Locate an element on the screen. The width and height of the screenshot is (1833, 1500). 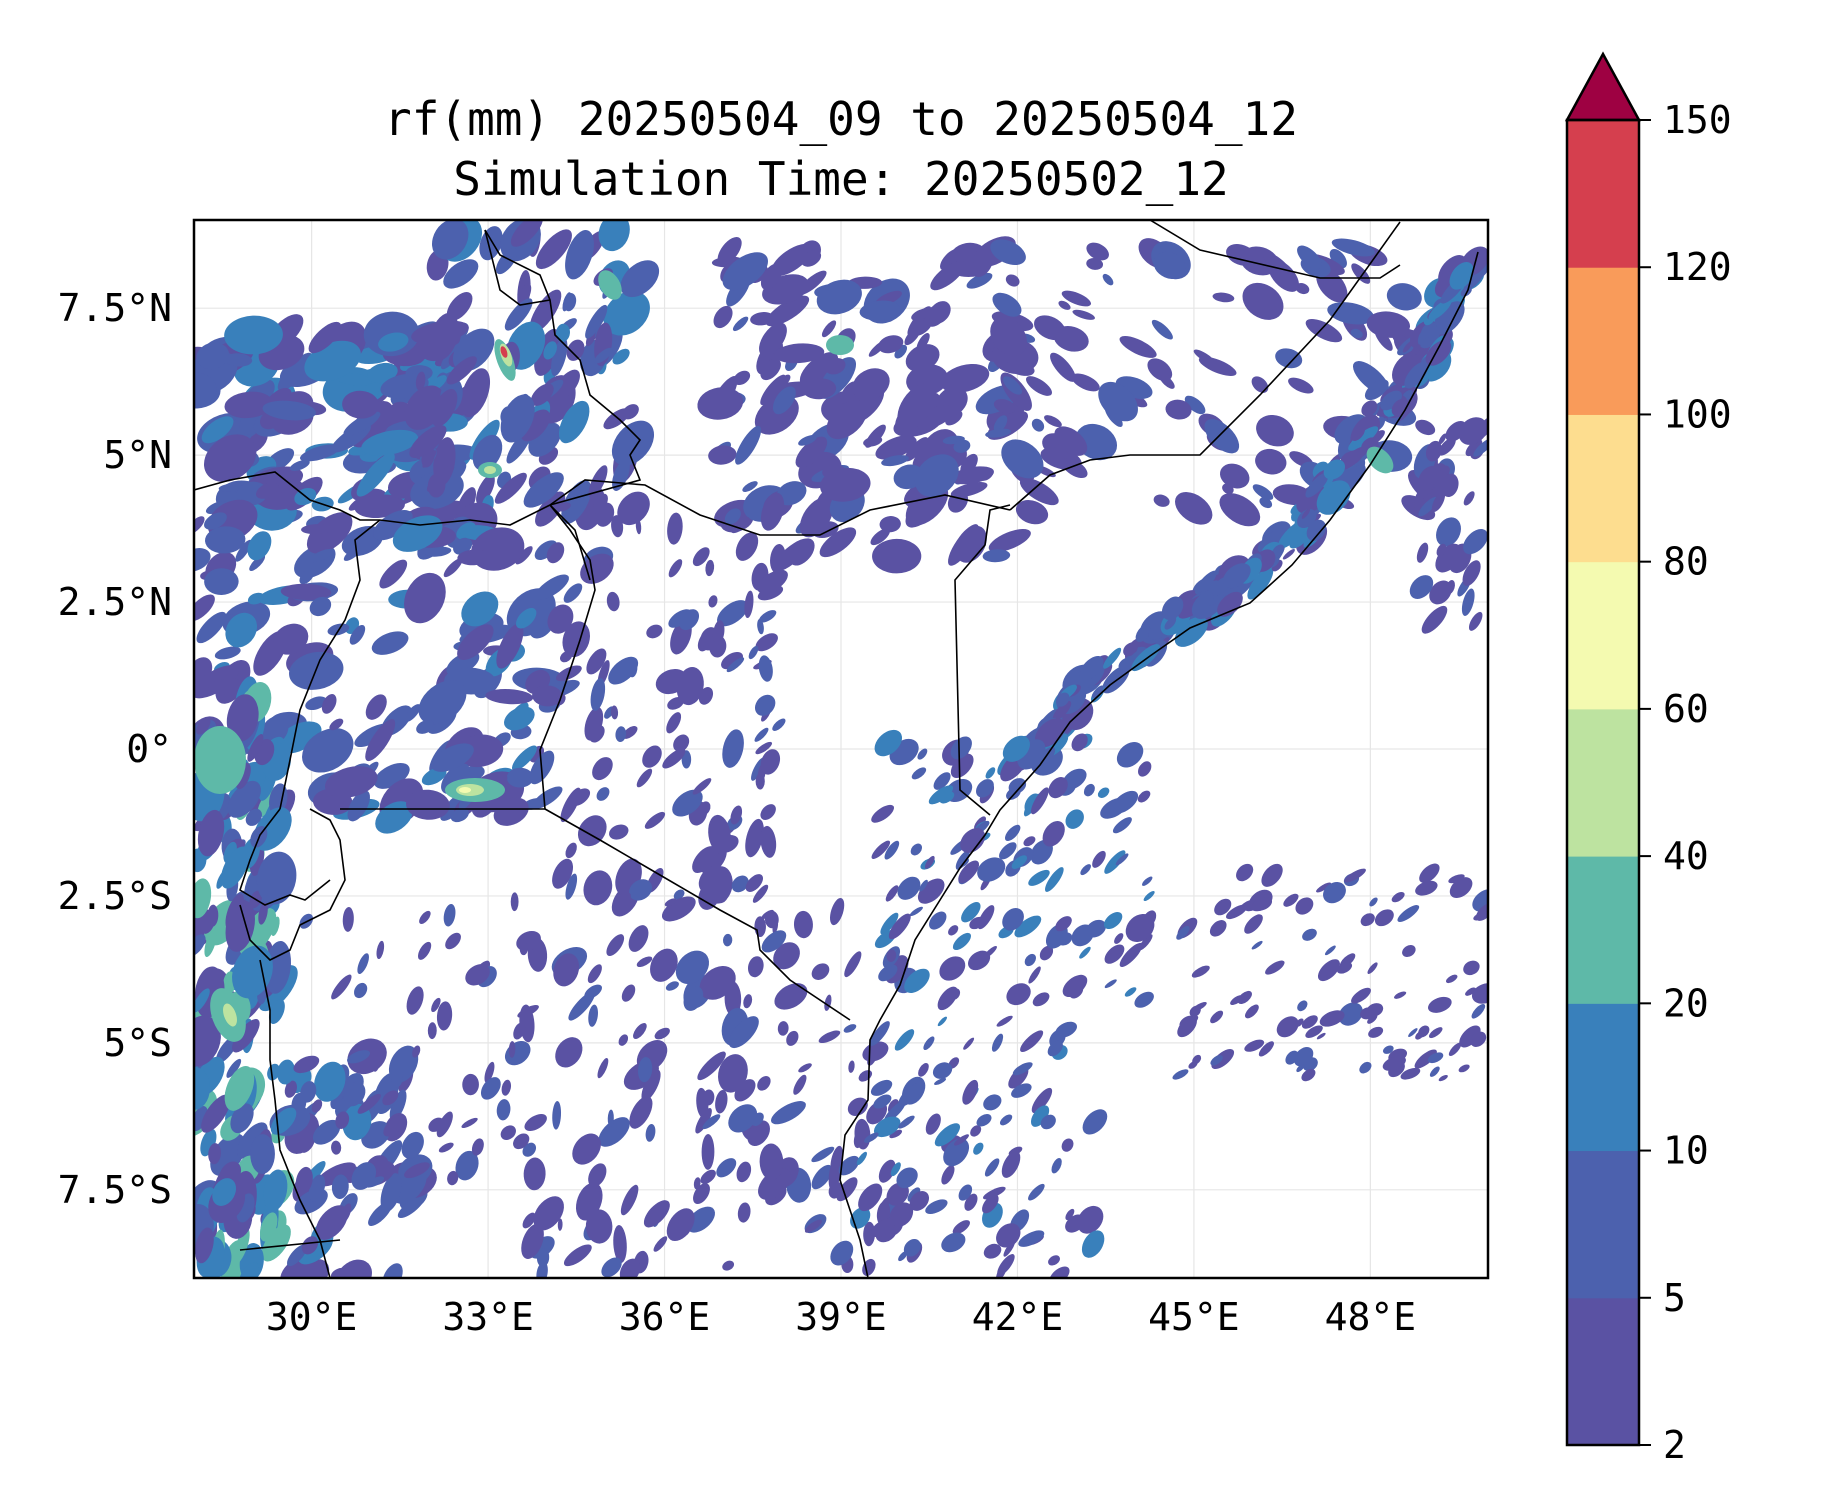
map-title-line-1: rf(mm) 20250504_09 to 20250504_12 is located at coordinates (841, 119).